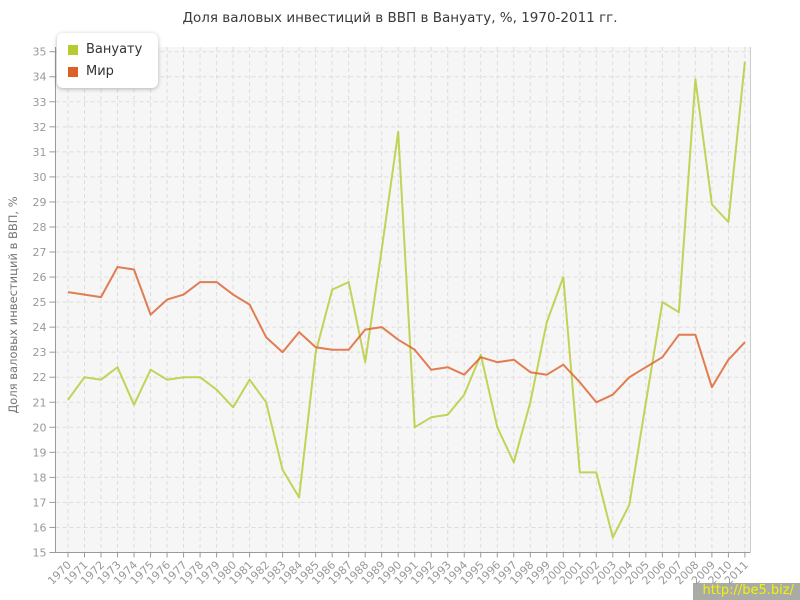  What do you see at coordinates (40, 402) in the screenshot?
I see `svg-text: 21` at bounding box center [40, 402].